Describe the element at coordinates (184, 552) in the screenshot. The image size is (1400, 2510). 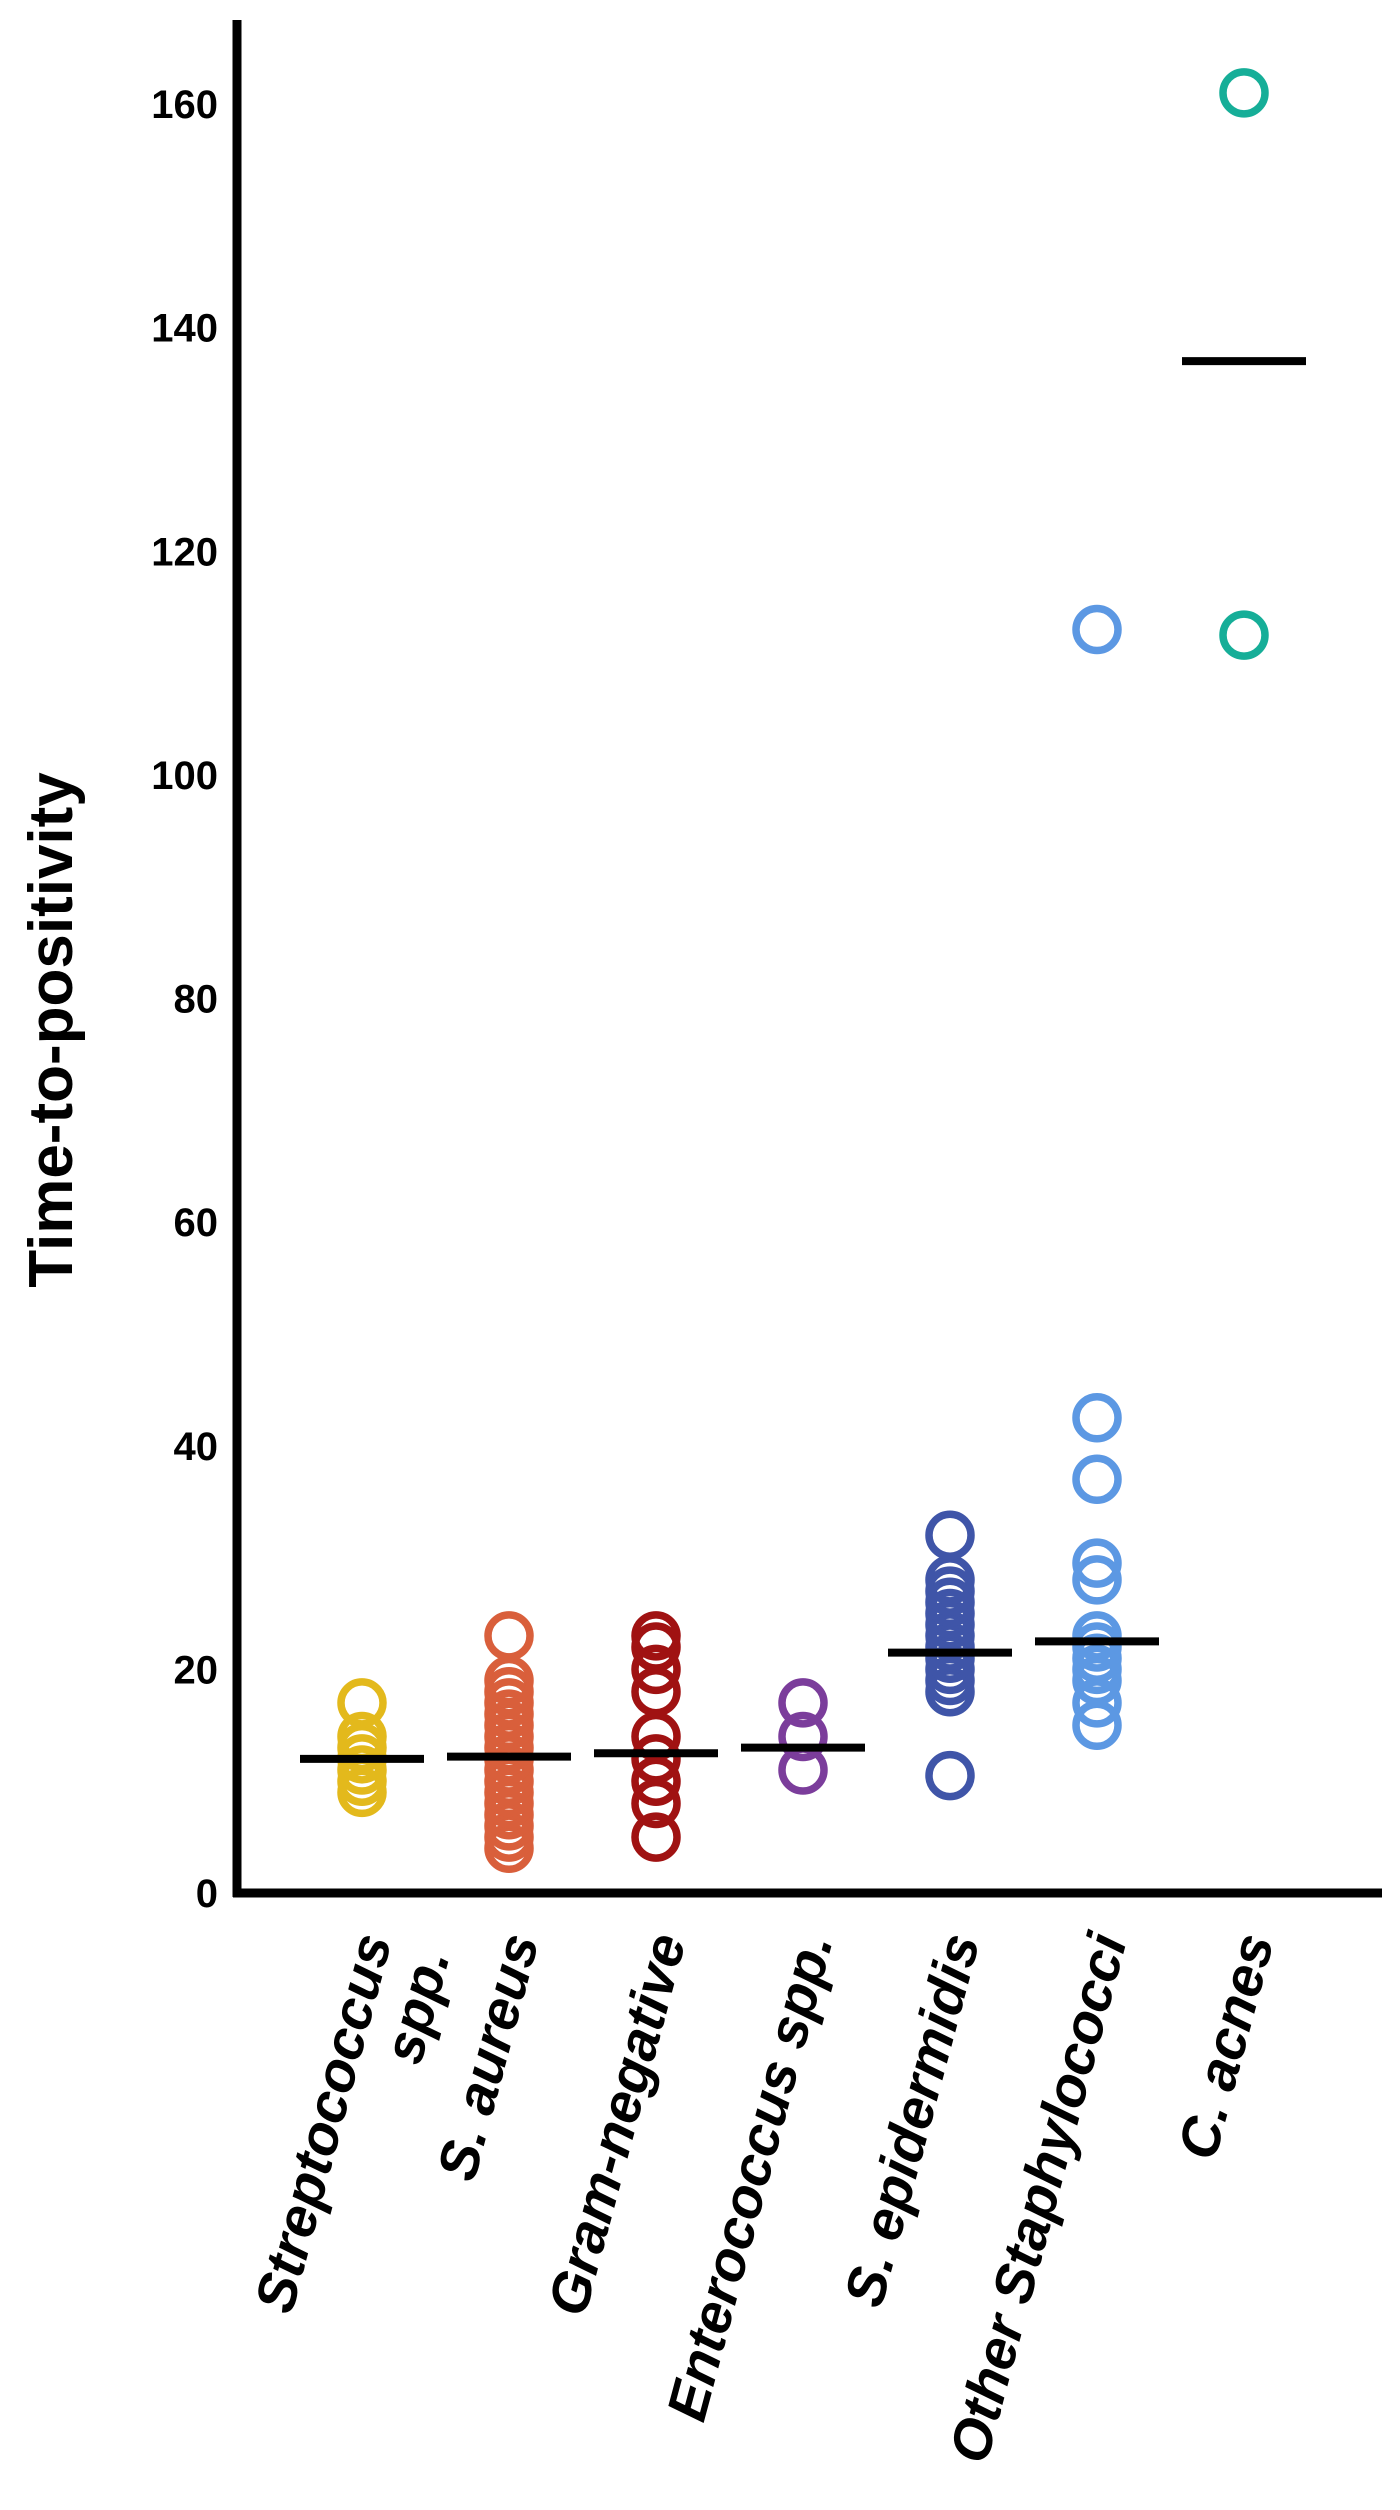
I see `y-tick-label: 120` at that location.